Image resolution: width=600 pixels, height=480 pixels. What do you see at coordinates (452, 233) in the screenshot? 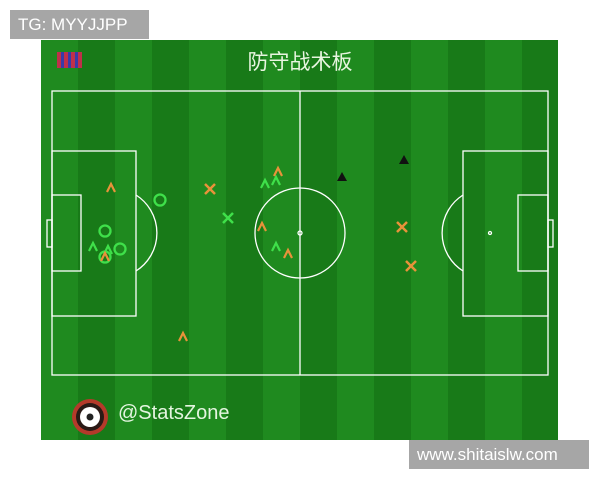
I see `right-penalty-arc` at bounding box center [452, 233].